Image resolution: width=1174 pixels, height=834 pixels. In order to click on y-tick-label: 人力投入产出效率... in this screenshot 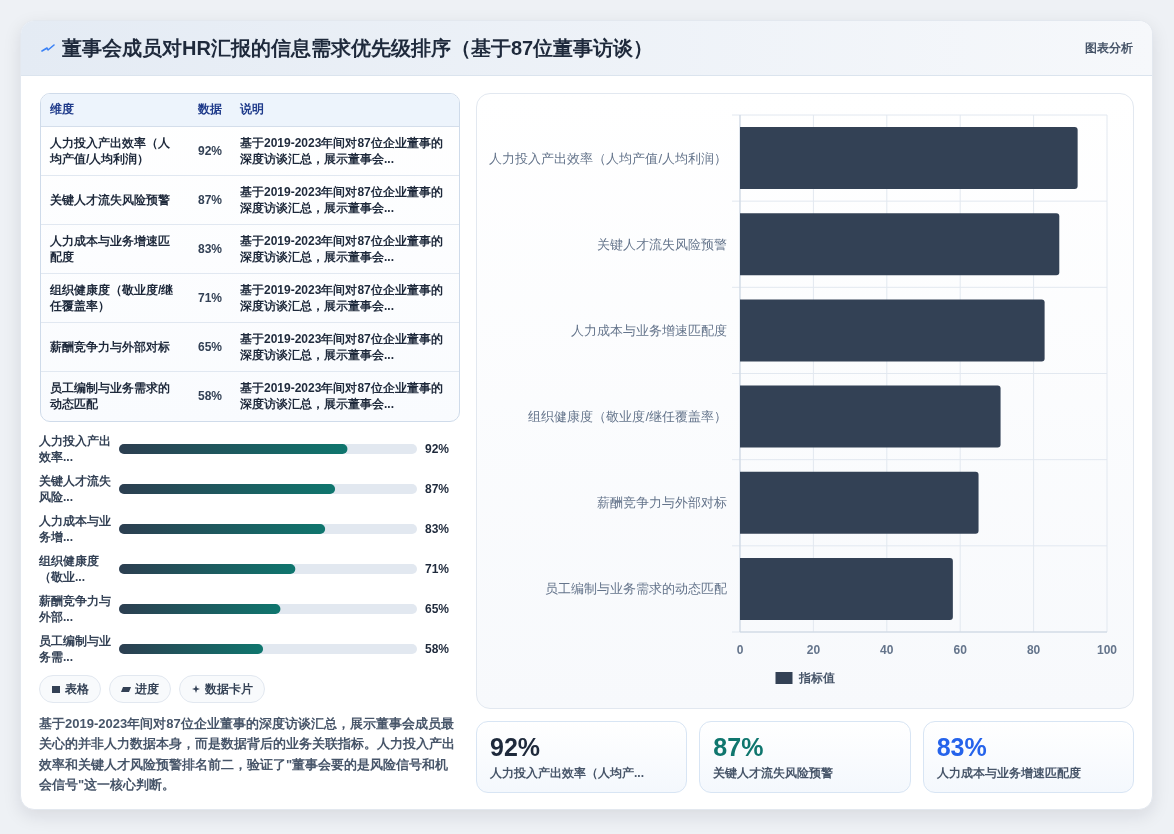, I will do `click(75, 449)`.